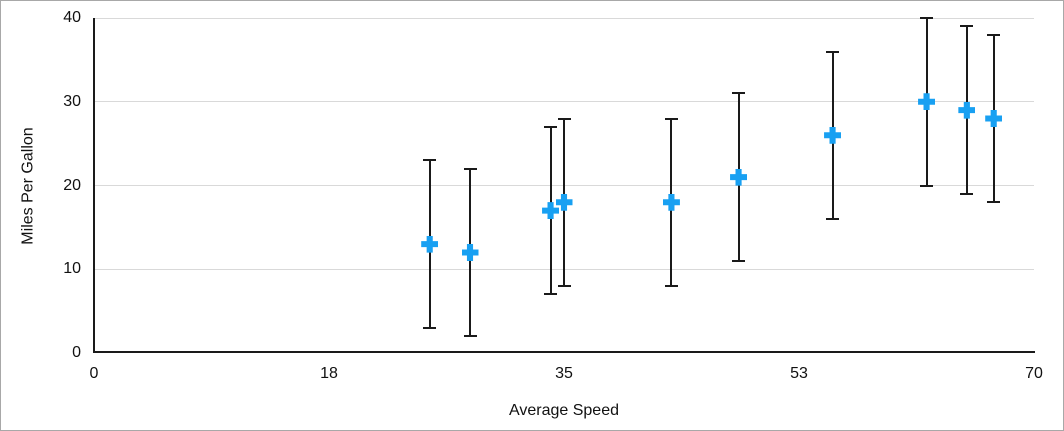  What do you see at coordinates (564, 352) in the screenshot?
I see `x-axis-line` at bounding box center [564, 352].